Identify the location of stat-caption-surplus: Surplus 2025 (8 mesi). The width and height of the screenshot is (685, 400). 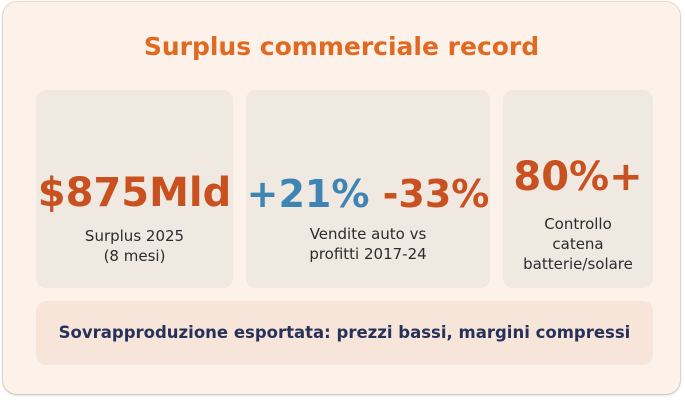
(134, 246).